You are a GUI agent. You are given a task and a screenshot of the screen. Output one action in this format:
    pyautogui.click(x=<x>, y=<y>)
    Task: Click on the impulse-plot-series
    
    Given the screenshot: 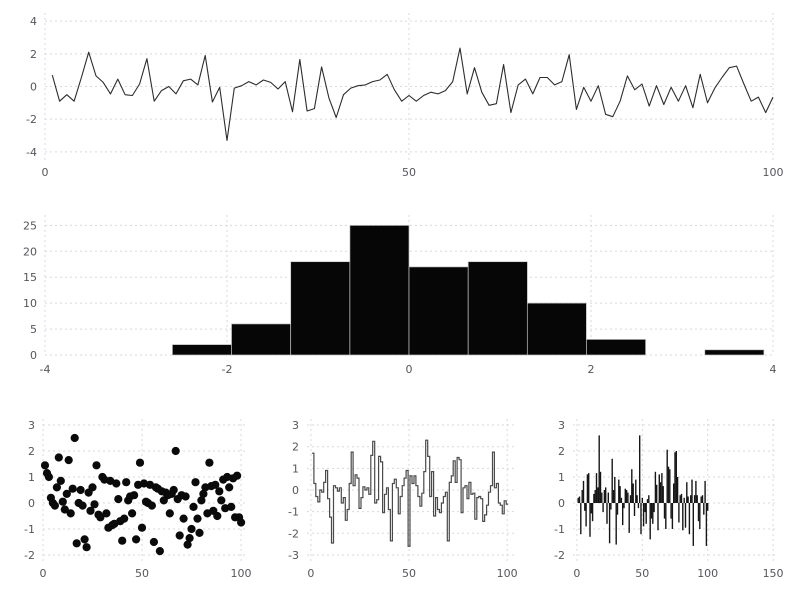 What is the action you would take?
    pyautogui.click(x=643, y=490)
    